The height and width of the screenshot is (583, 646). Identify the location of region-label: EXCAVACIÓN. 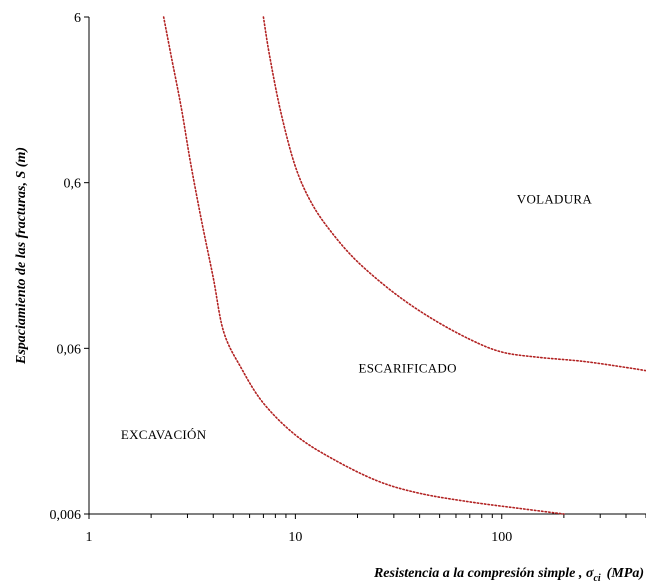
(164, 434).